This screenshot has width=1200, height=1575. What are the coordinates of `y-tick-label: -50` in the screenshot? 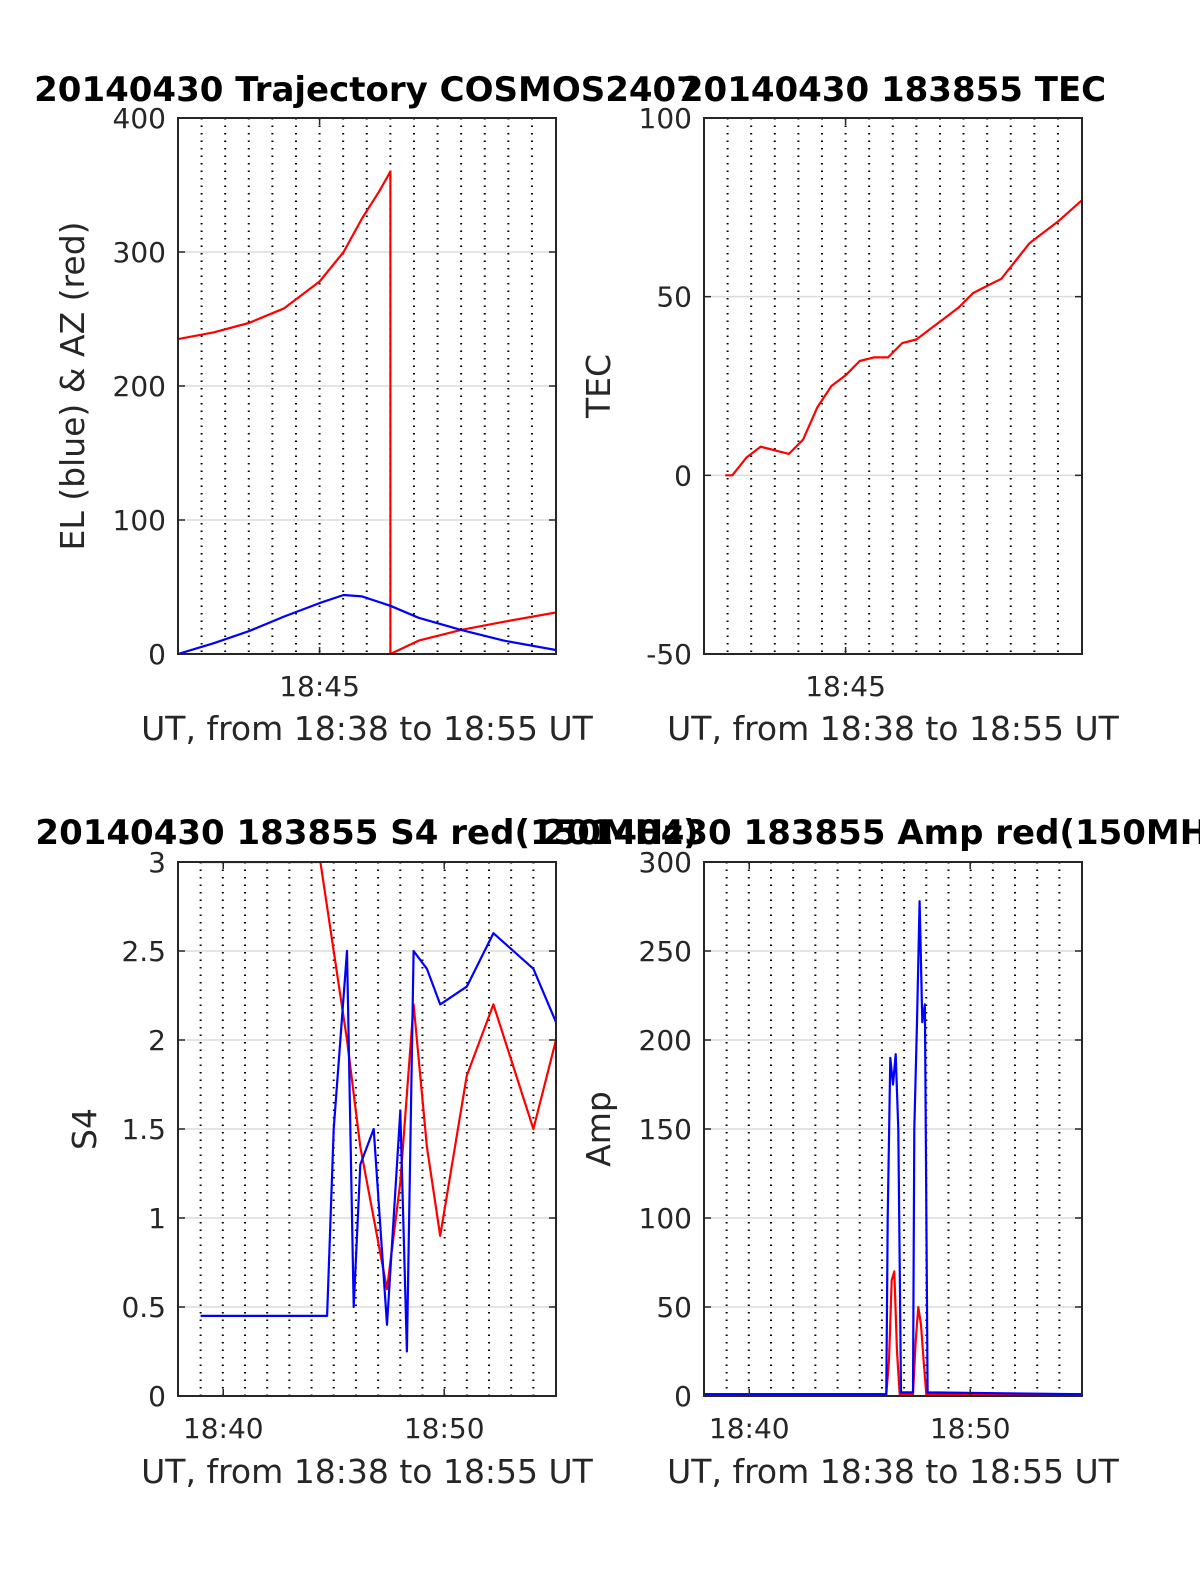 It's located at (669, 654).